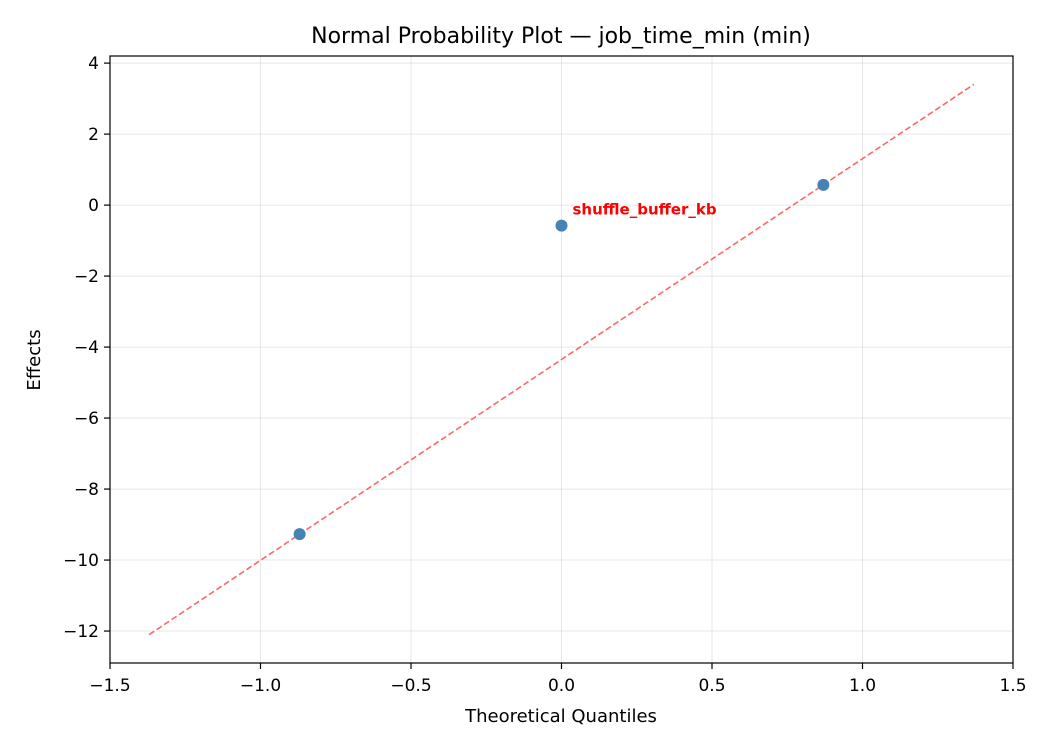 The image size is (1050, 750). What do you see at coordinates (260, 686) in the screenshot?
I see `x-tick-label: −1.0` at bounding box center [260, 686].